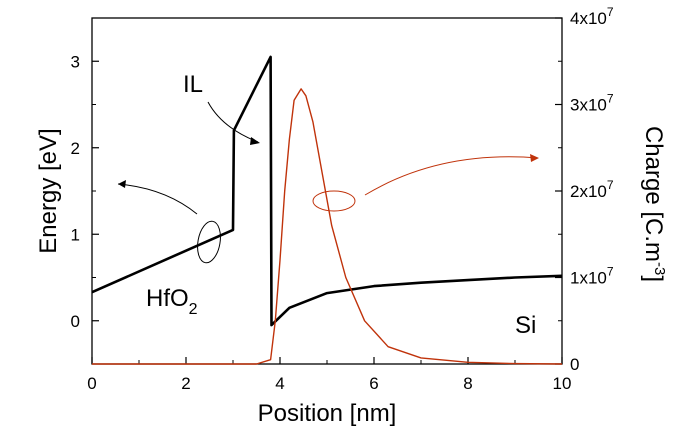  What do you see at coordinates (562, 383) in the screenshot?
I see `x-tick-label: 10` at bounding box center [562, 383].